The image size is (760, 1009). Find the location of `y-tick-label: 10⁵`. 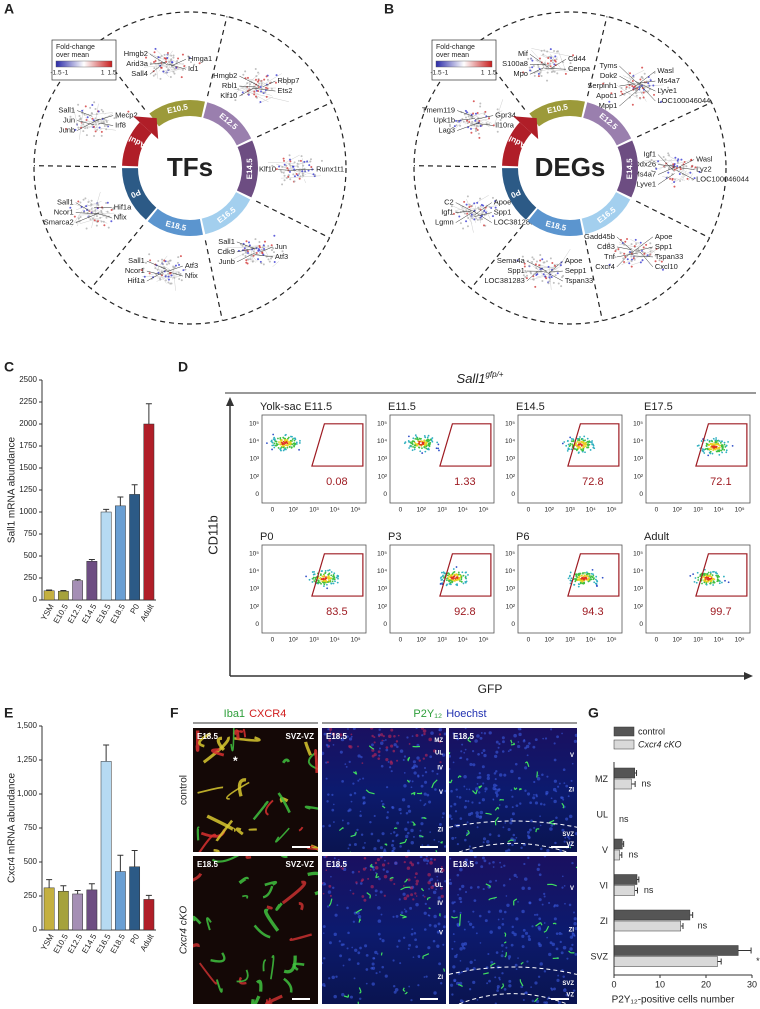

y-tick-label: 10⁵ is located at coordinates (638, 554).